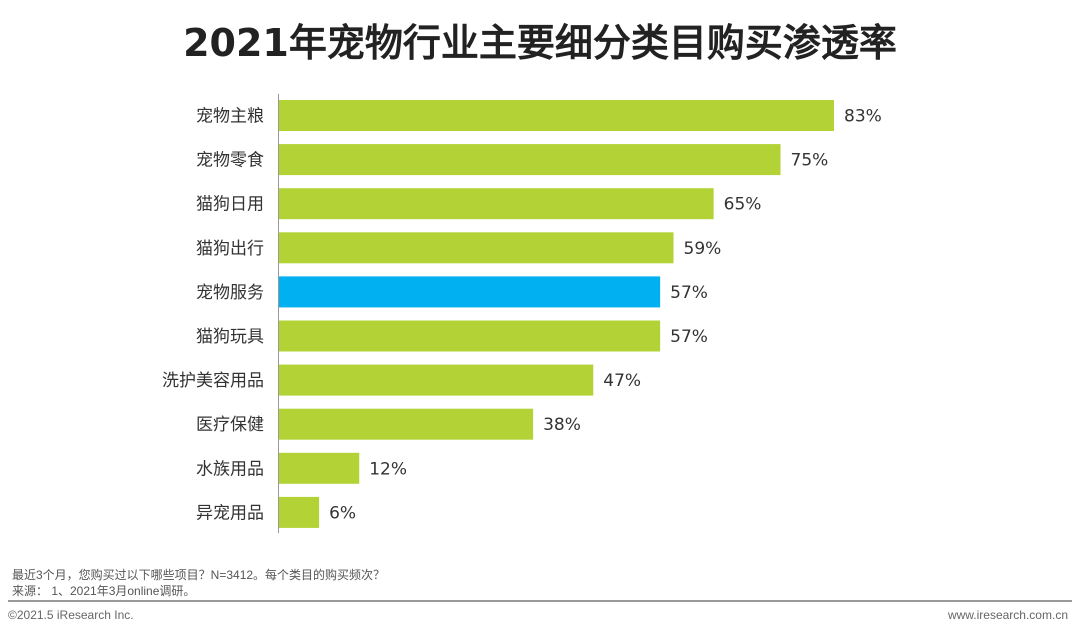 This screenshot has width=1080, height=635. I want to click on data-label: 83%, so click(863, 117).